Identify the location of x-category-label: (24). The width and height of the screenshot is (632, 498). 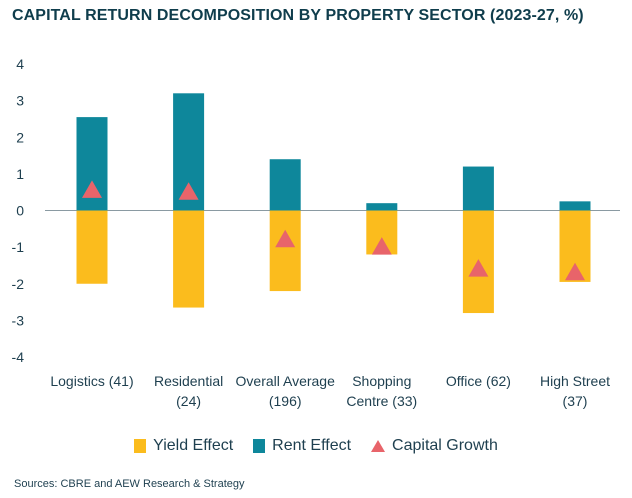
(188, 401).